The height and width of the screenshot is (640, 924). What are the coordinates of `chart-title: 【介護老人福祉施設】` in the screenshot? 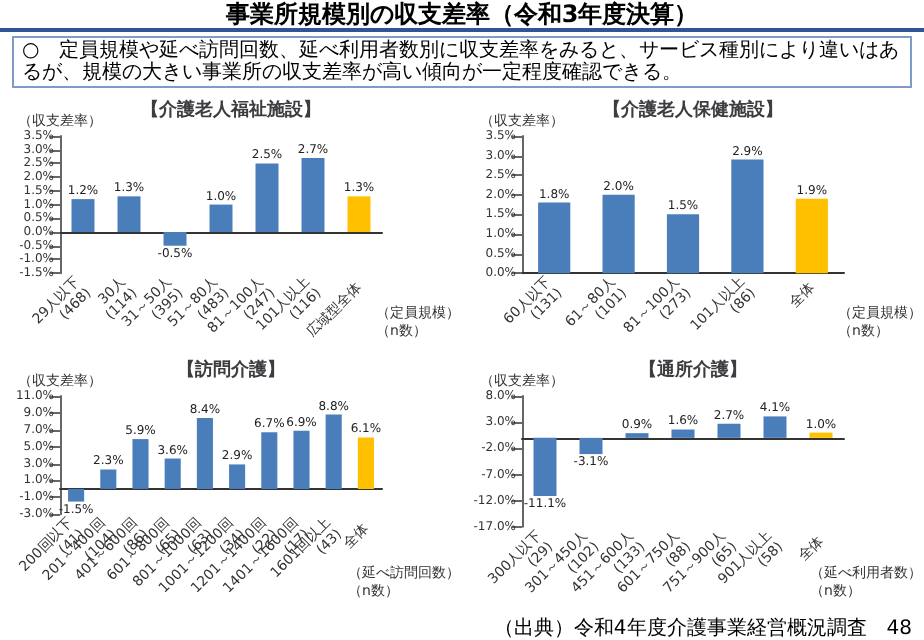 It's located at (231, 110).